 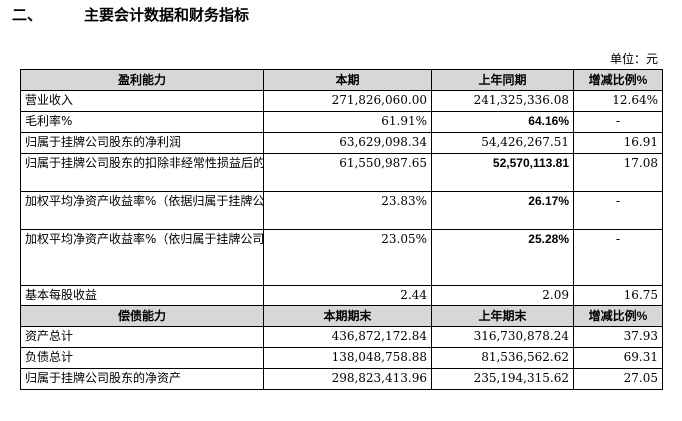 I want to click on row-label: 营业收入, so click(x=142, y=101).